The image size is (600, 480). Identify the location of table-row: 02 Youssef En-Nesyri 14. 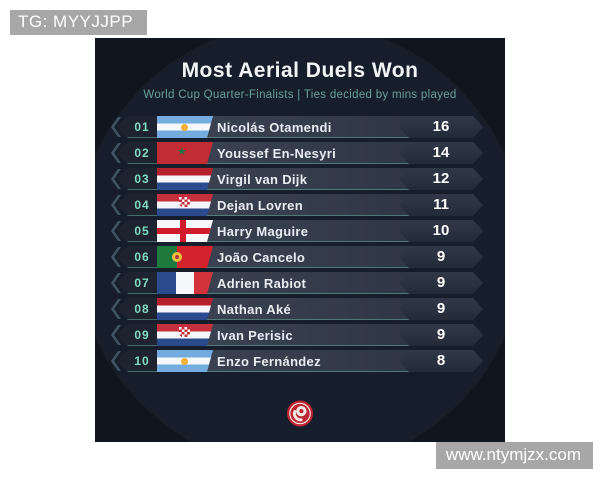
(297, 153).